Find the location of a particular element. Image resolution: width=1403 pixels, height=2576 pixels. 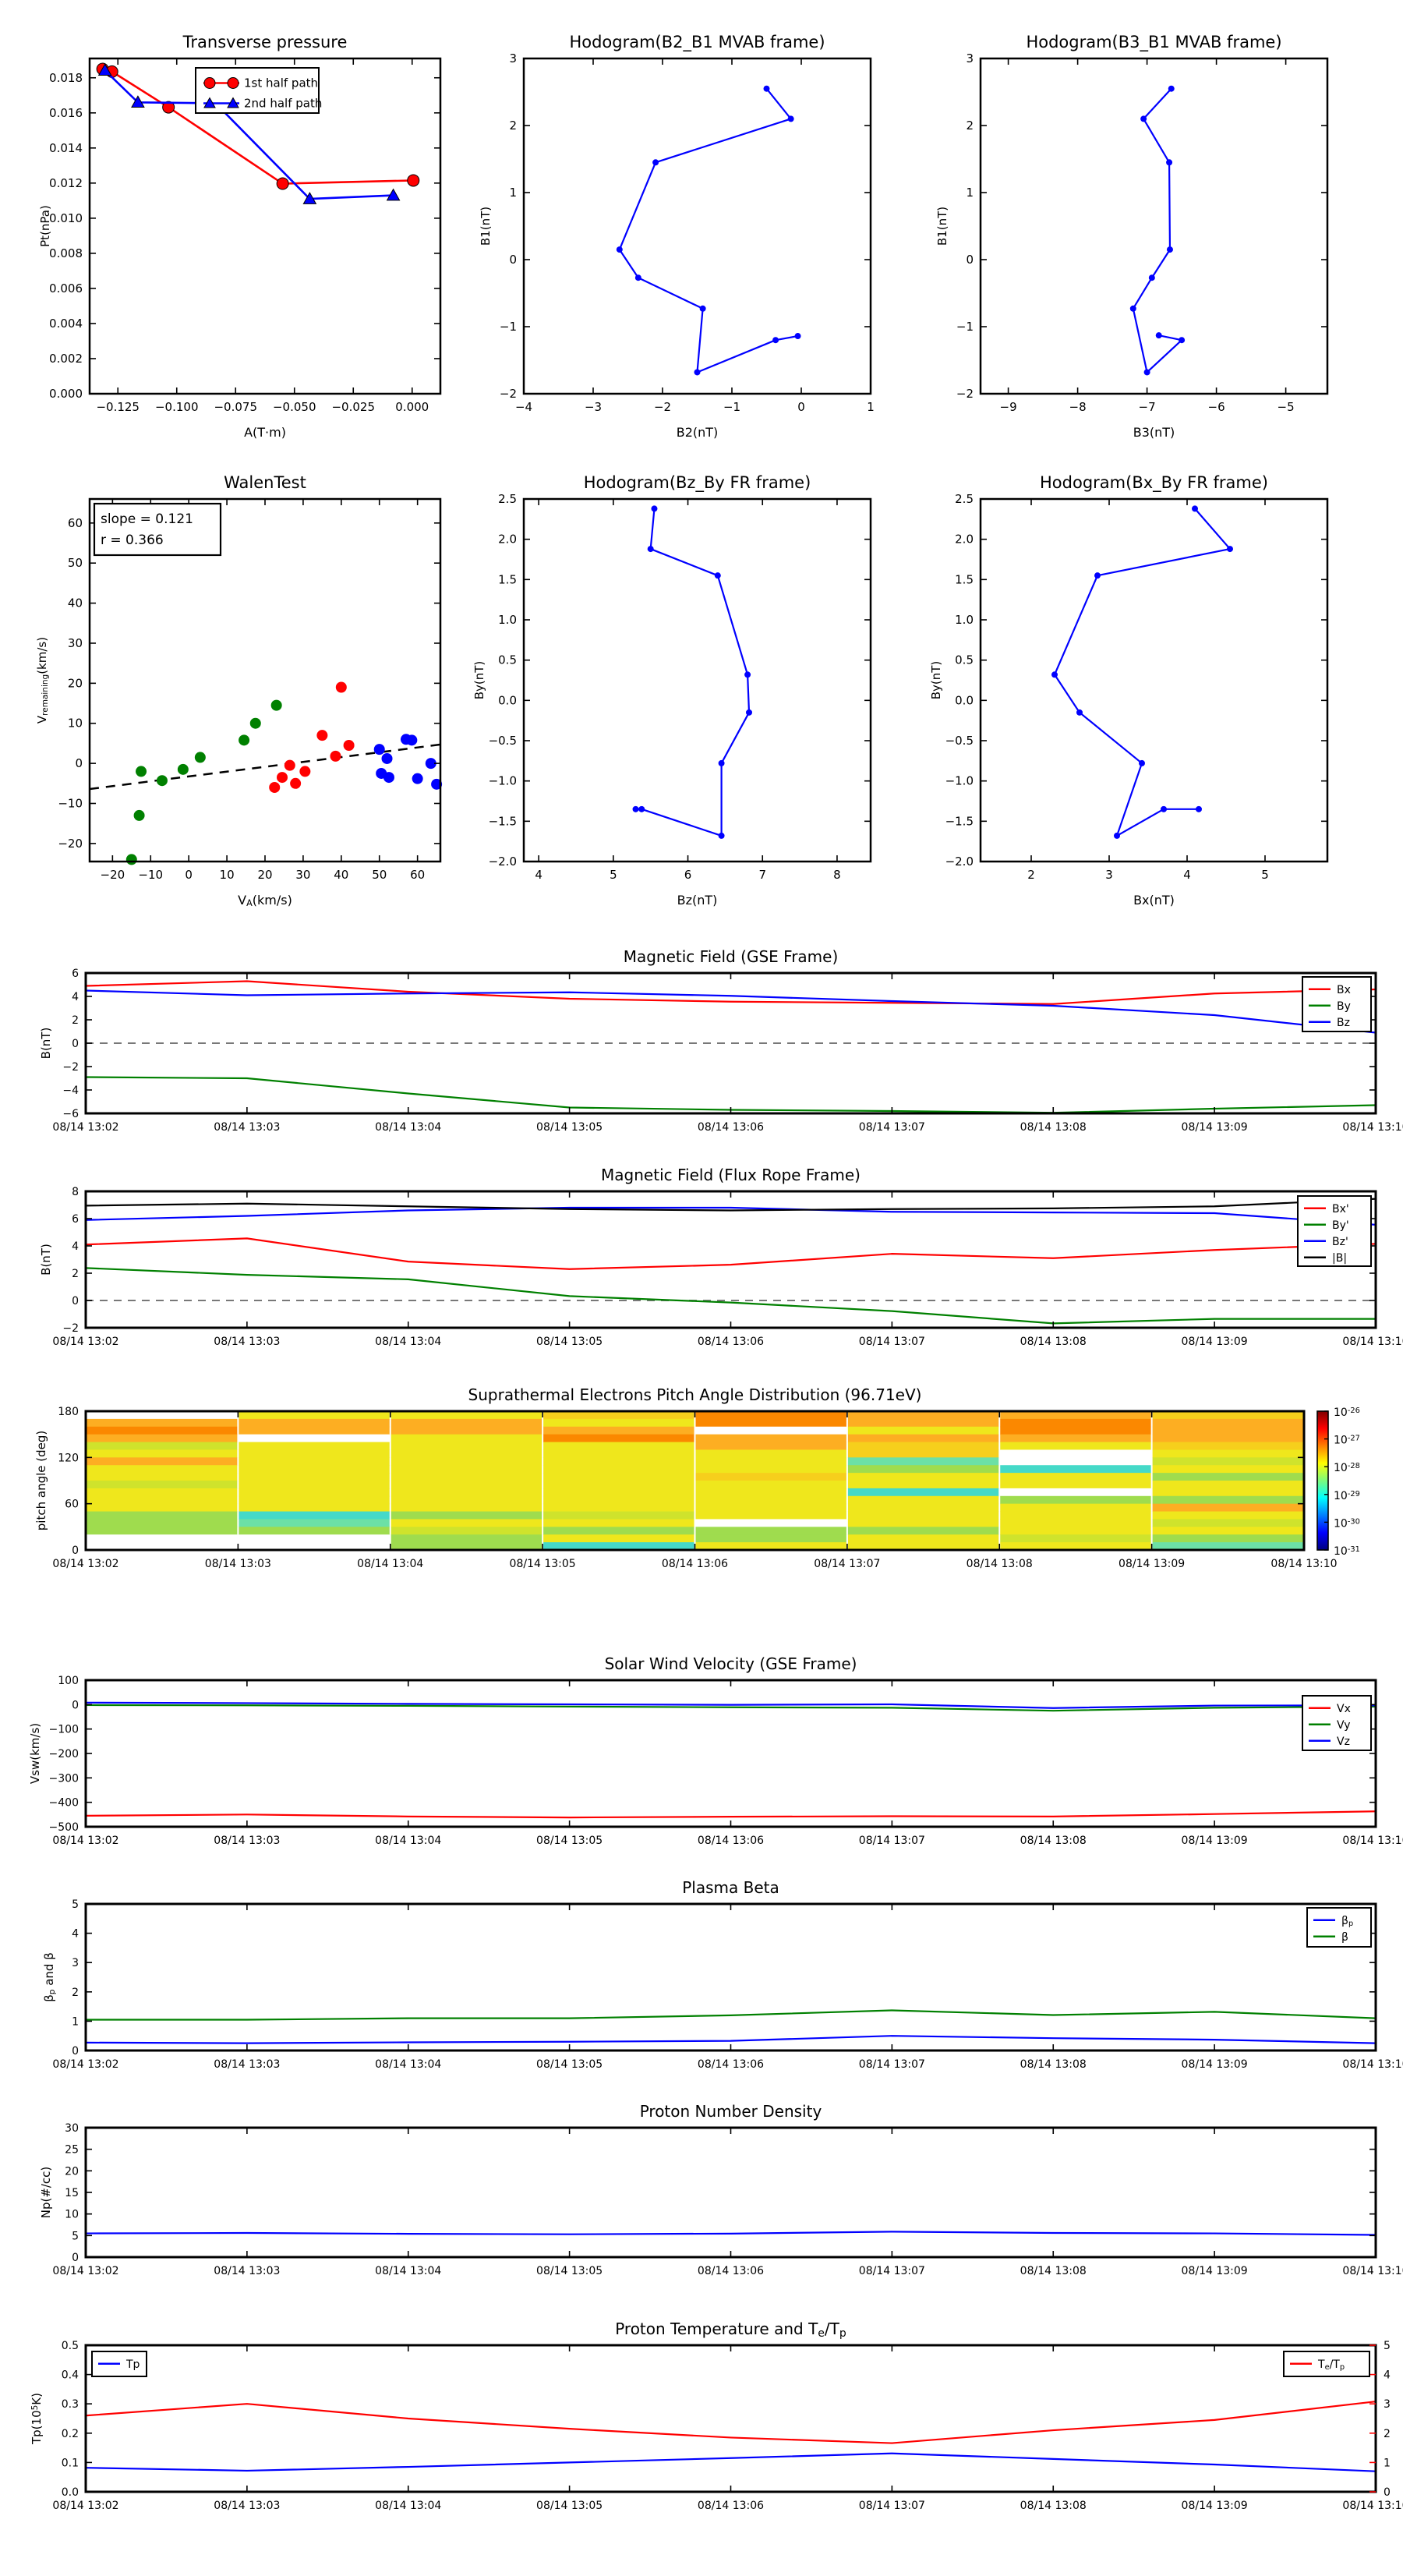

x-tick-label: 0.000 is located at coordinates (412, 407).